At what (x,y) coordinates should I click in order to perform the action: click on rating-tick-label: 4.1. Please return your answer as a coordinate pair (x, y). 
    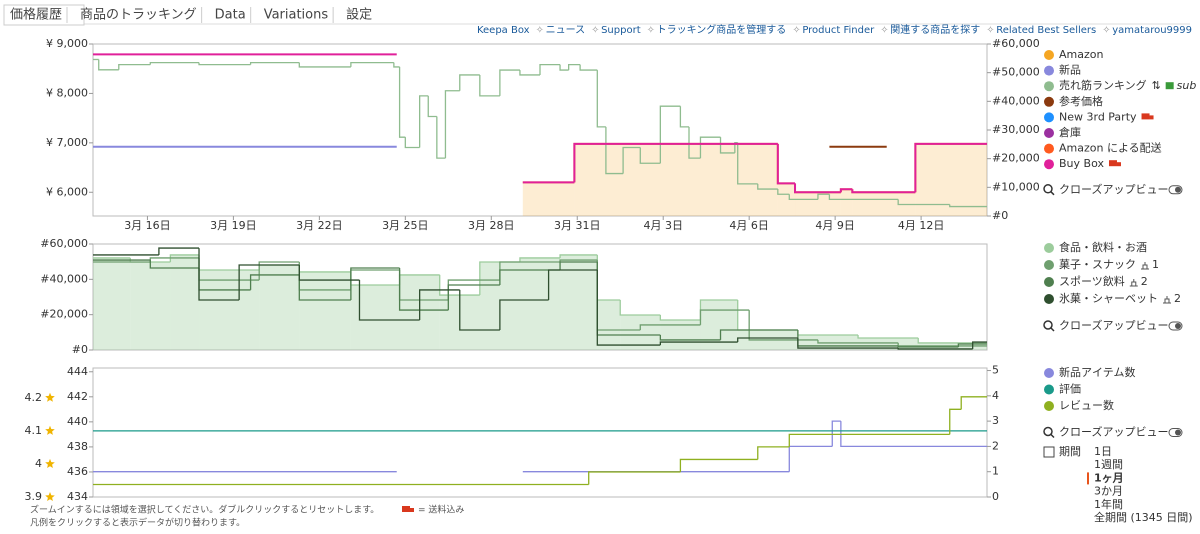
    Looking at the image, I should click on (34, 430).